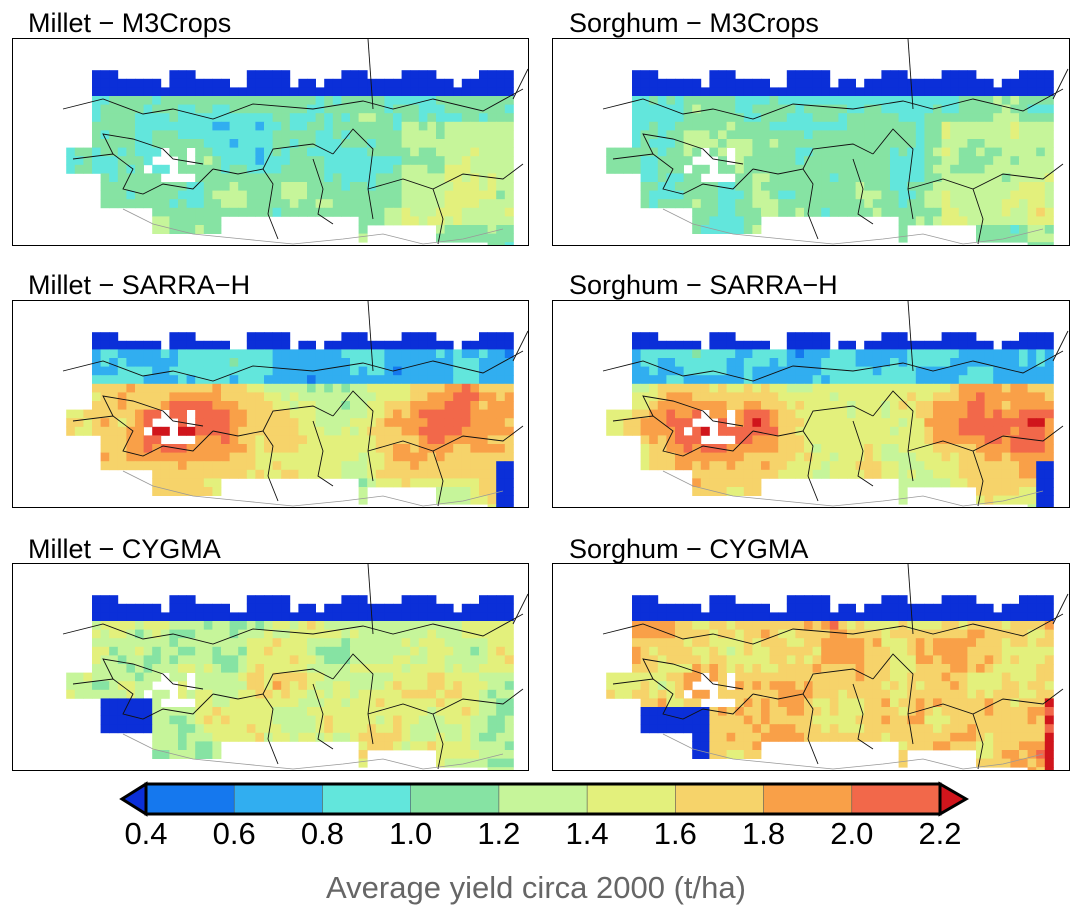  I want to click on panel-title: Millet − M3Crops, so click(130, 23).